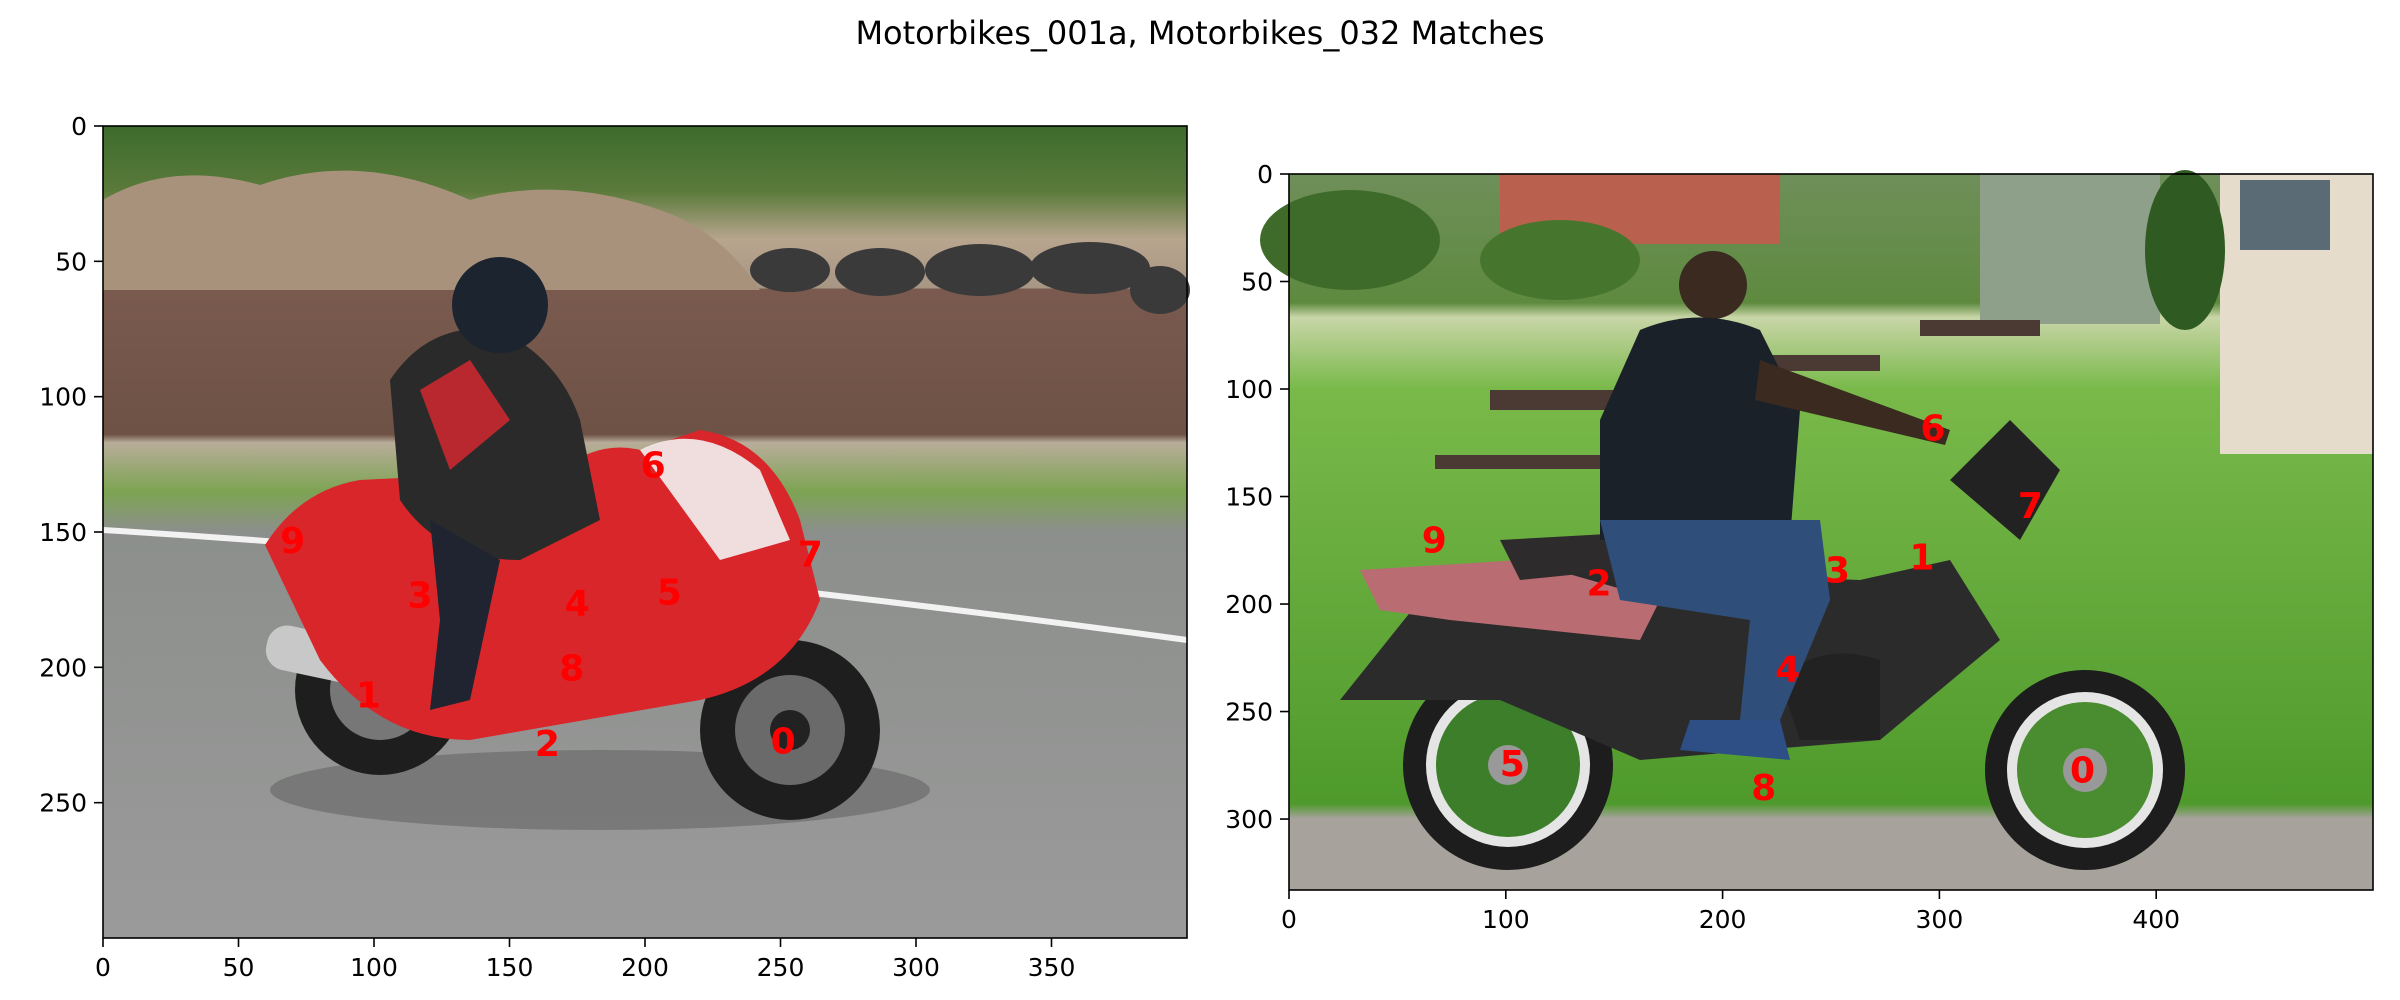 This screenshot has height=1000, width=2400. I want to click on figure-title: Motorbikes_001a, Motorbikes_032 Matches, so click(1199, 33).